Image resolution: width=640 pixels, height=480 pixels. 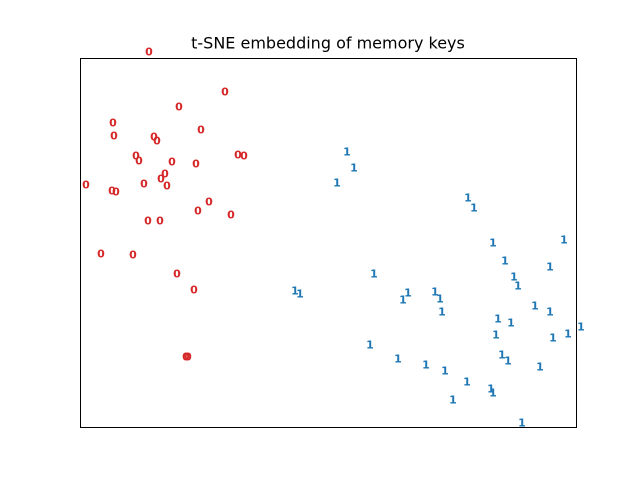 I want to click on point-label-1-24: 1, so click(x=581, y=327).